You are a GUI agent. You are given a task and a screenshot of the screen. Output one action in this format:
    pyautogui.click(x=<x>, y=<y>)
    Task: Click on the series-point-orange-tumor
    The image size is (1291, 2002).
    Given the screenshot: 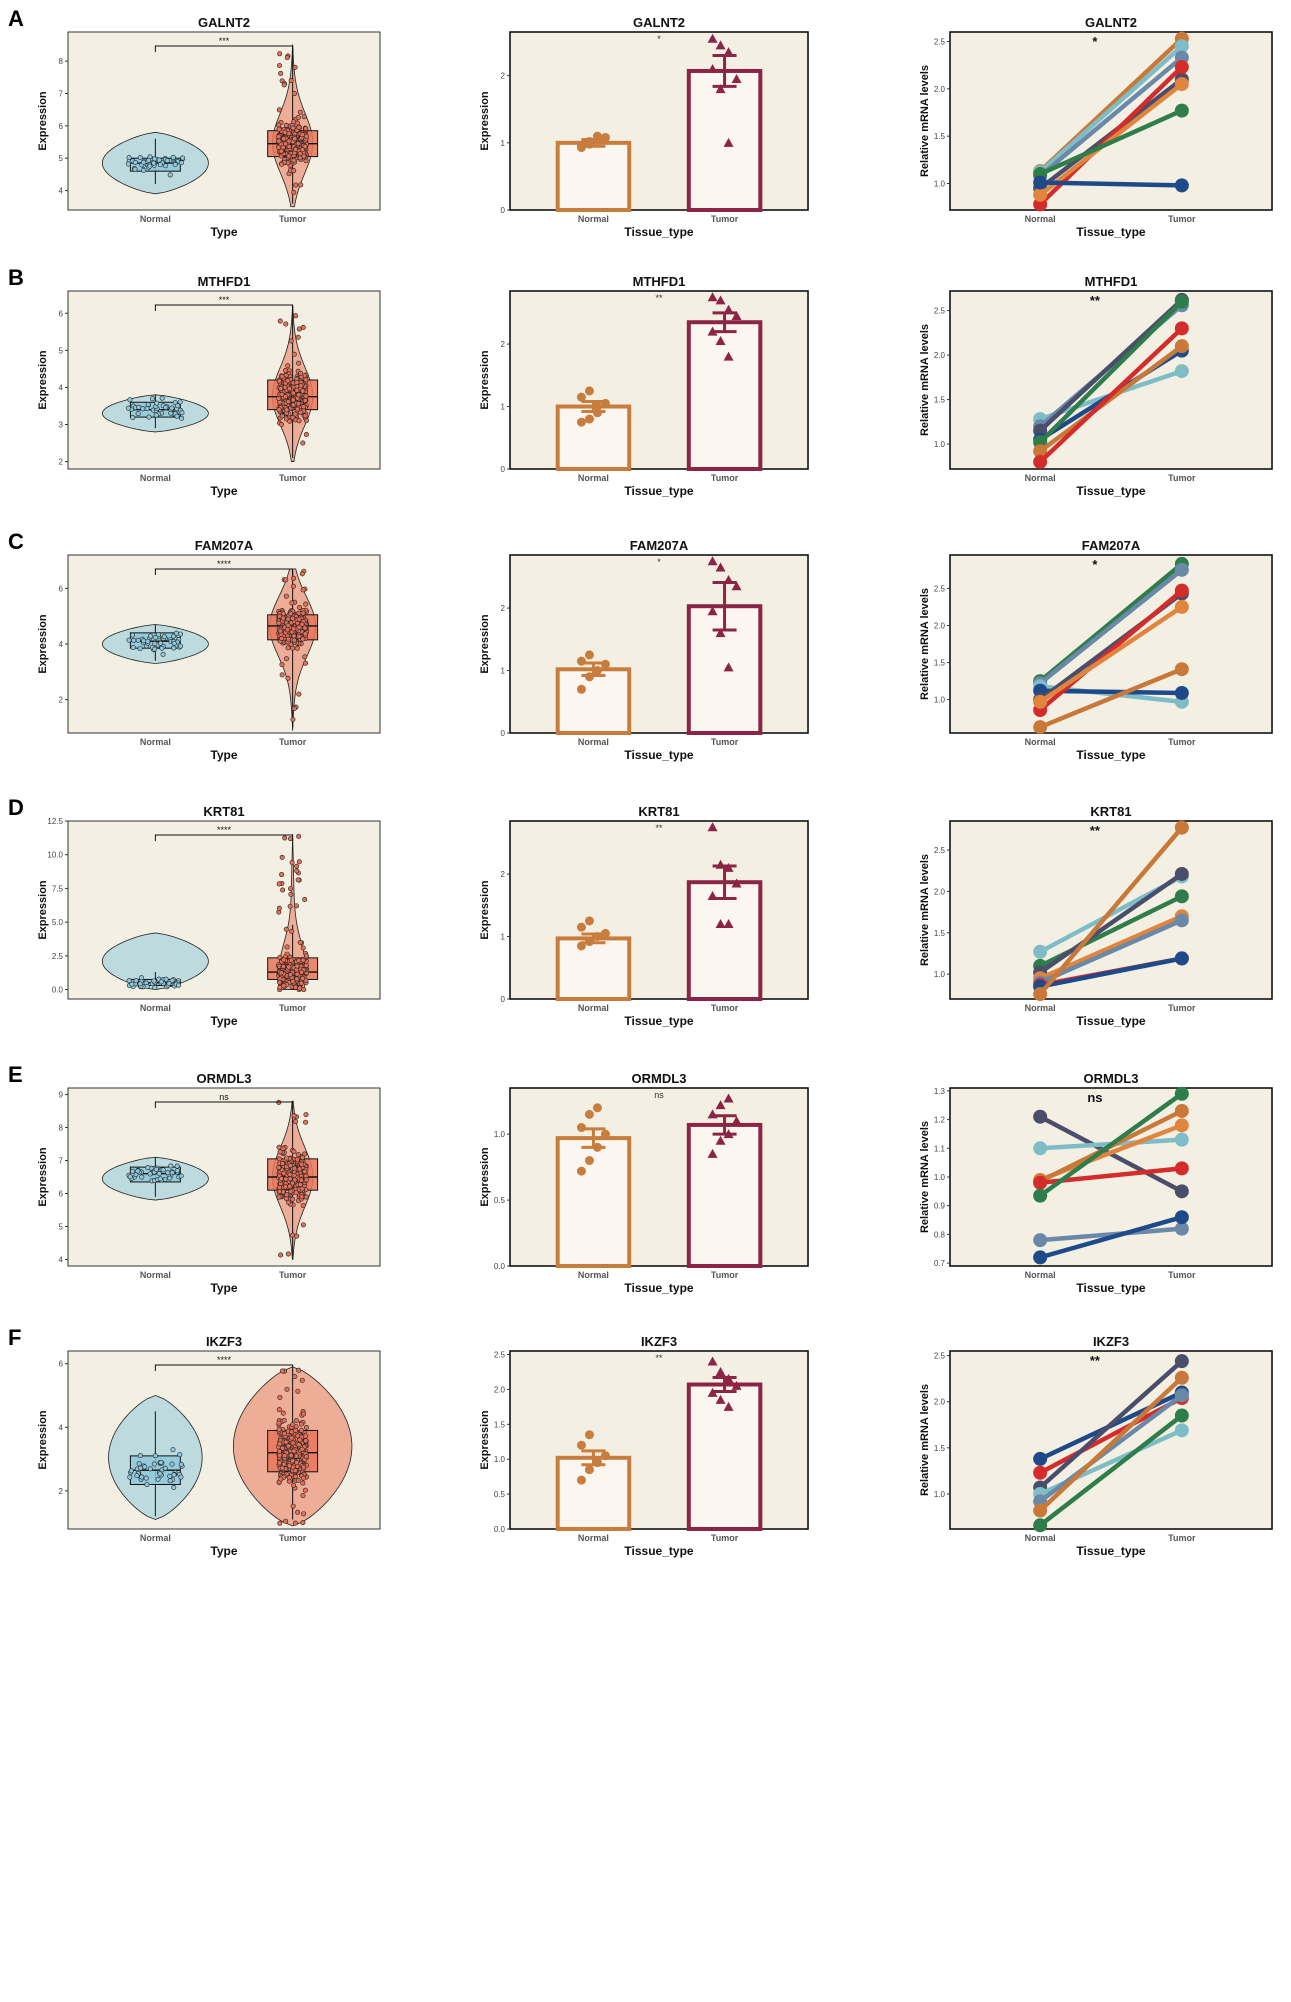 What is the action you would take?
    pyautogui.click(x=1181, y=669)
    